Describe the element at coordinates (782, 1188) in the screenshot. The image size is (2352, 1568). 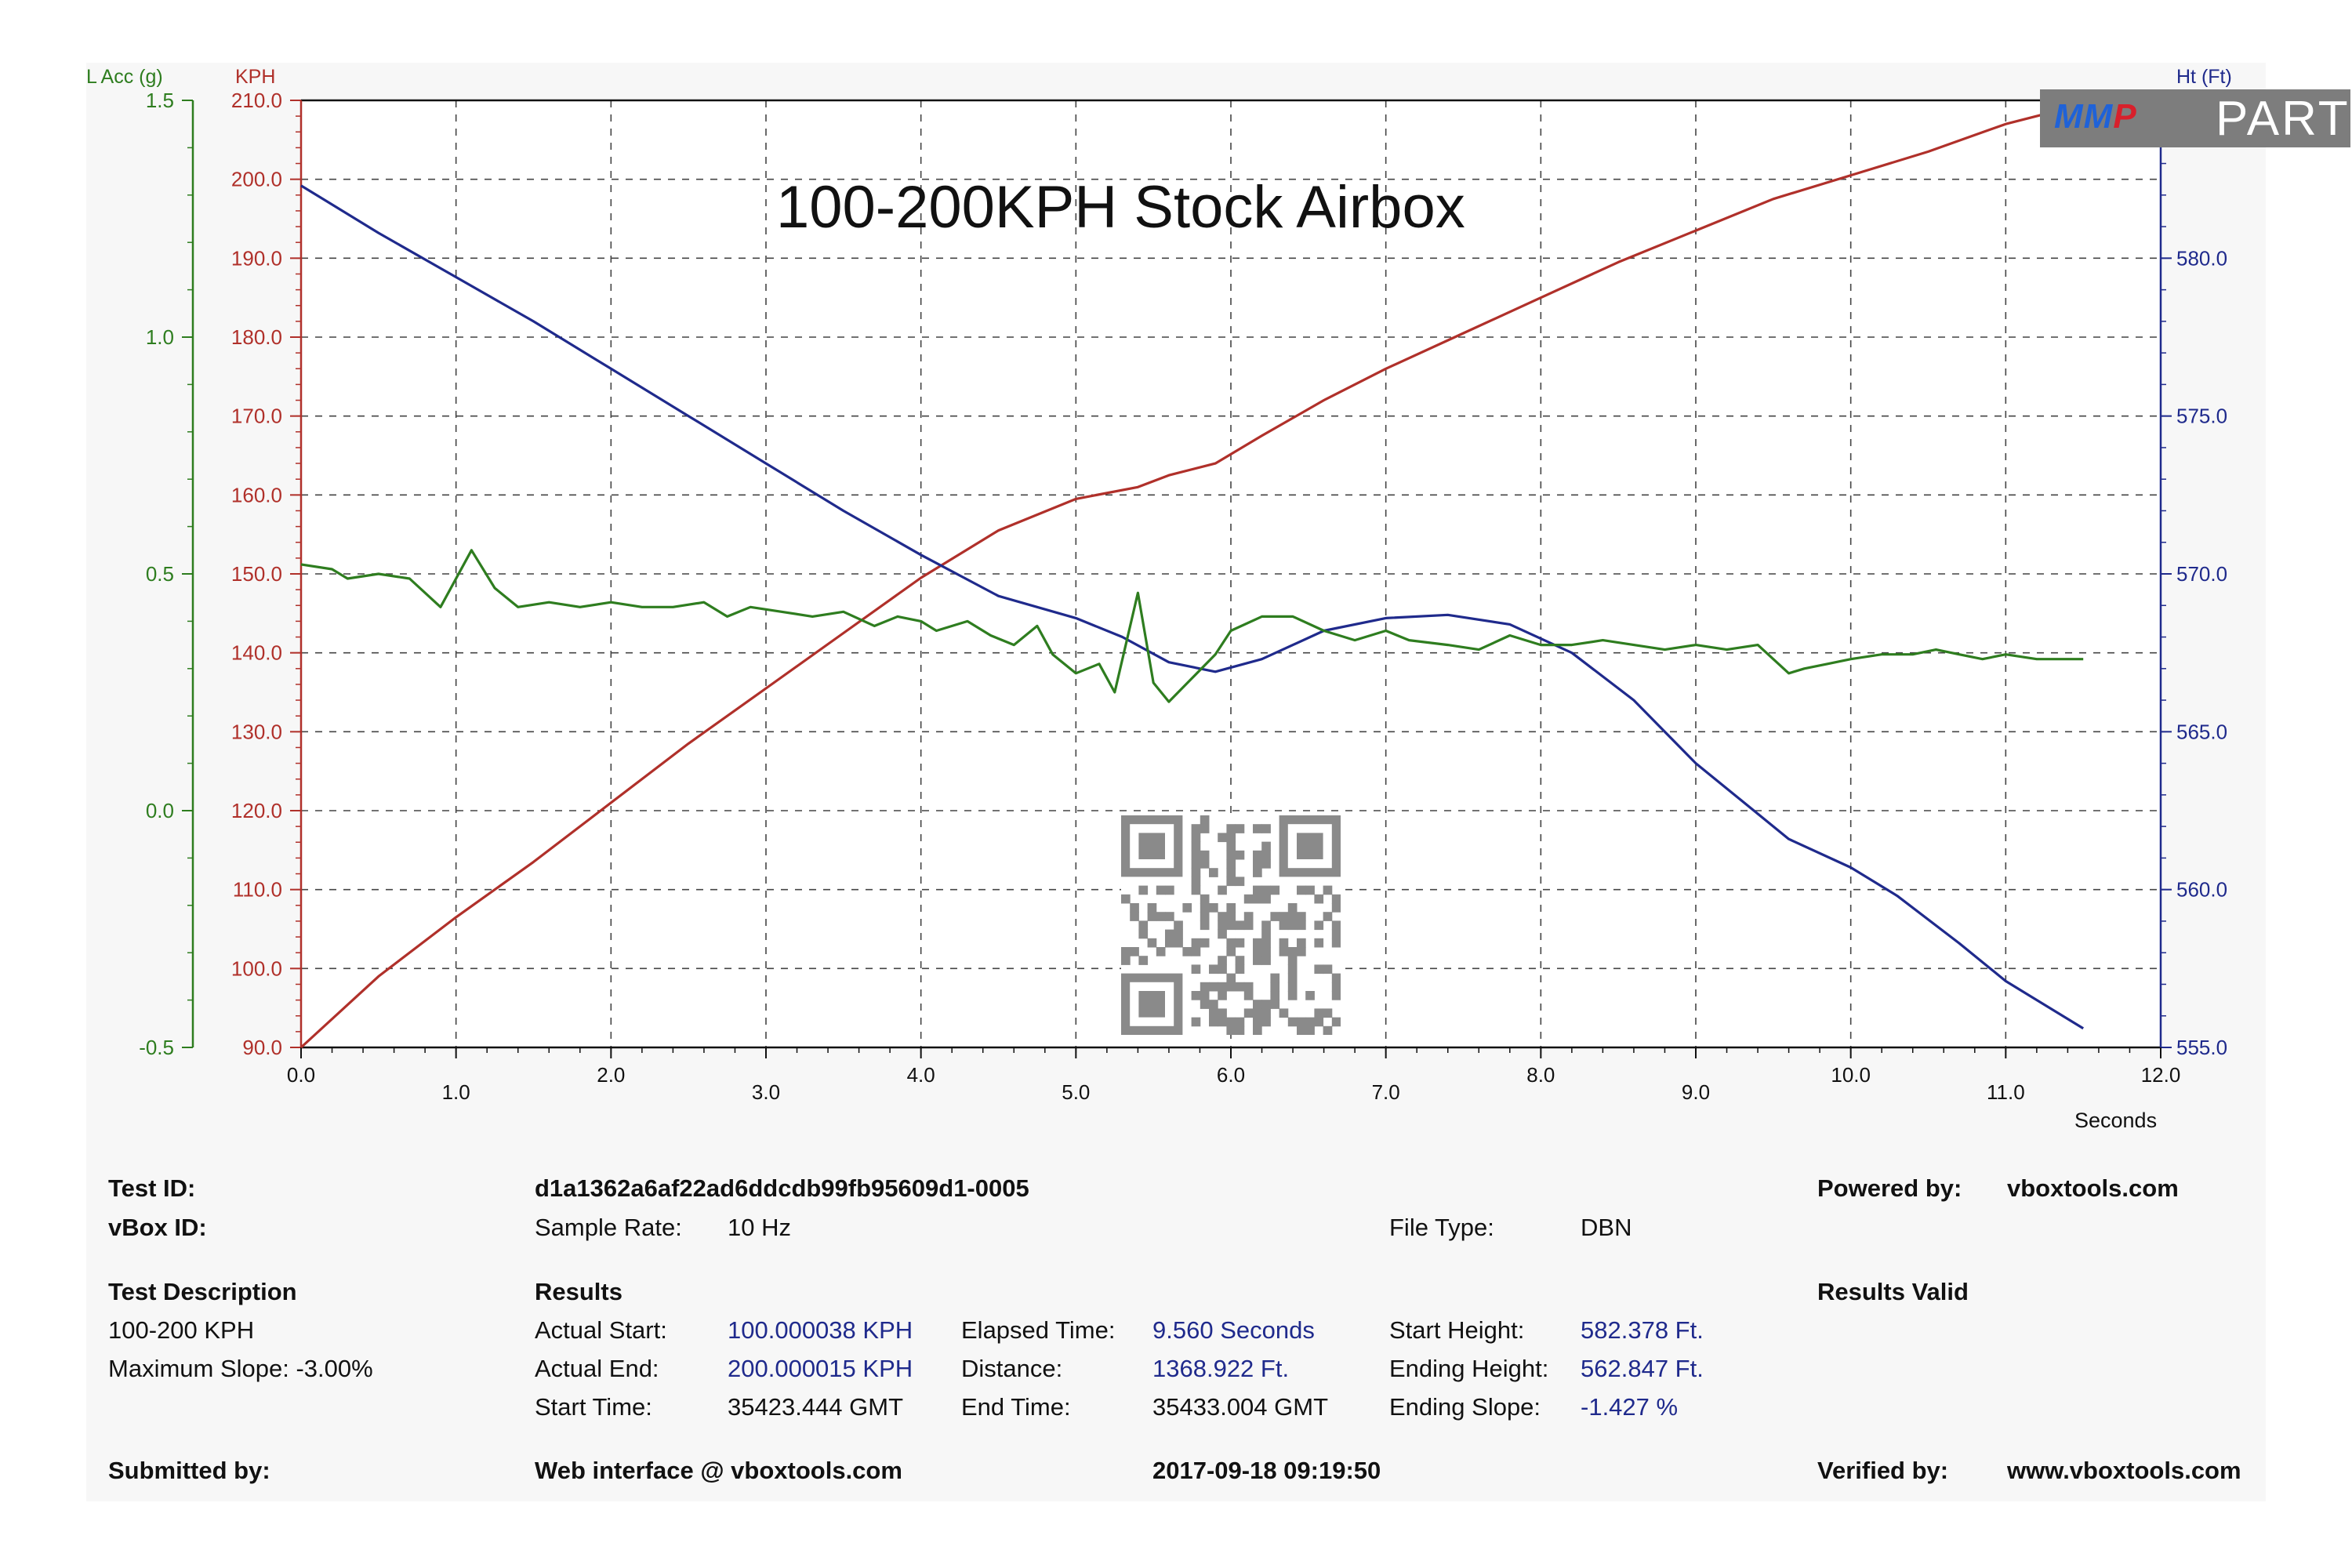
I see `test-id-value: d1a1362a6af22ad6ddcdb99fb95609d1-0005` at that location.